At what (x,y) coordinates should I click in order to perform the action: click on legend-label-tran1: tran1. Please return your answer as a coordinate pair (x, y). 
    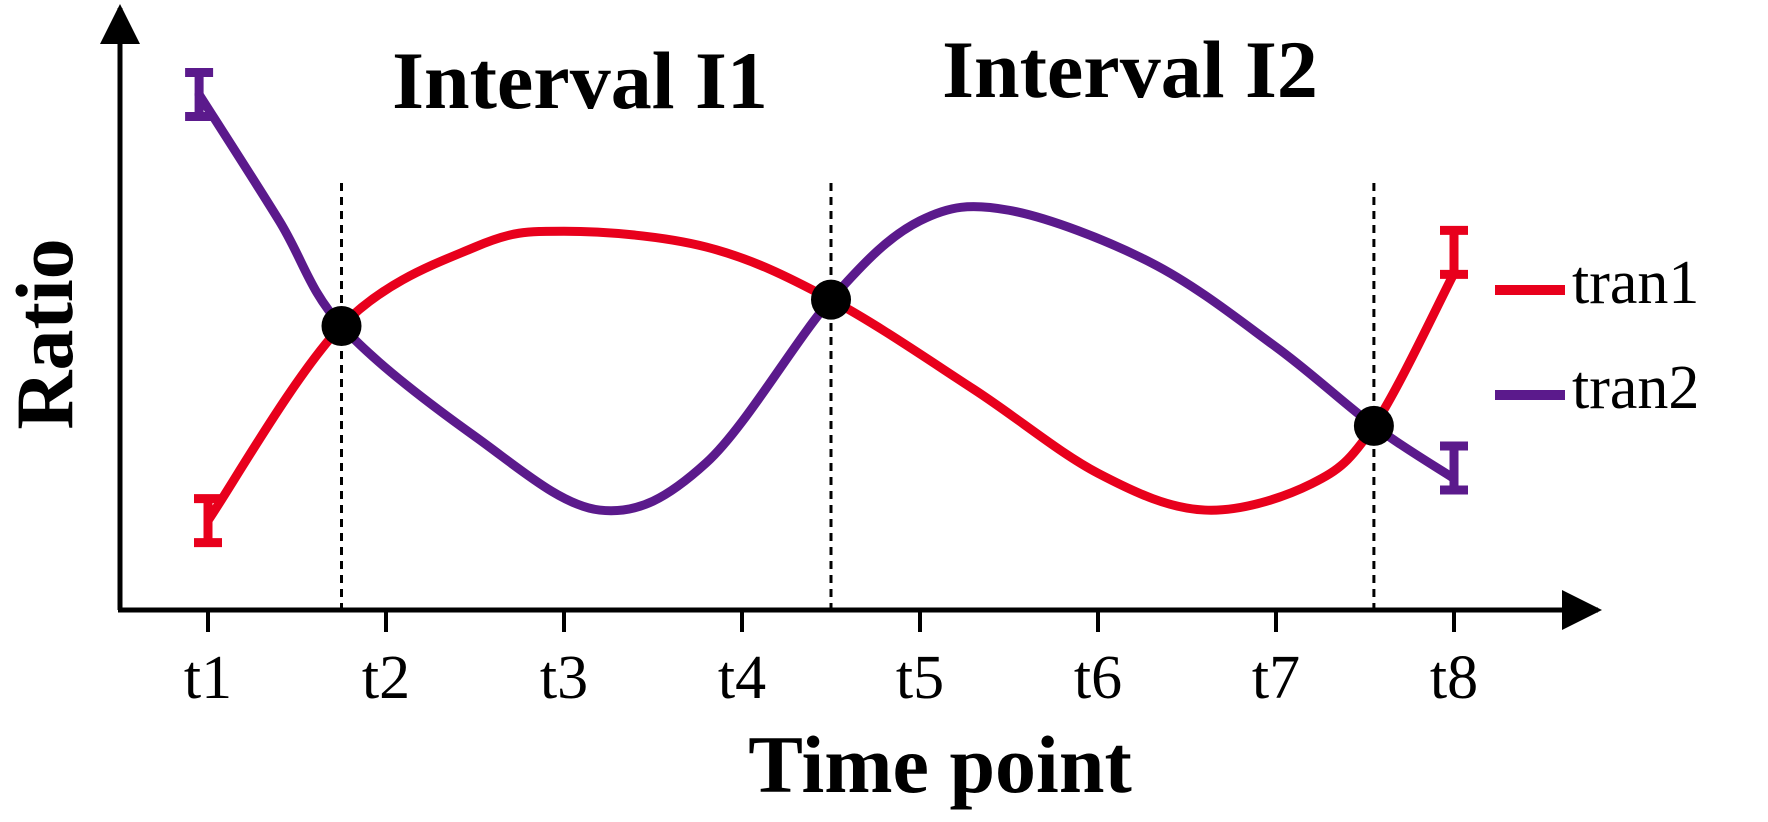
    Looking at the image, I should click on (1635, 283).